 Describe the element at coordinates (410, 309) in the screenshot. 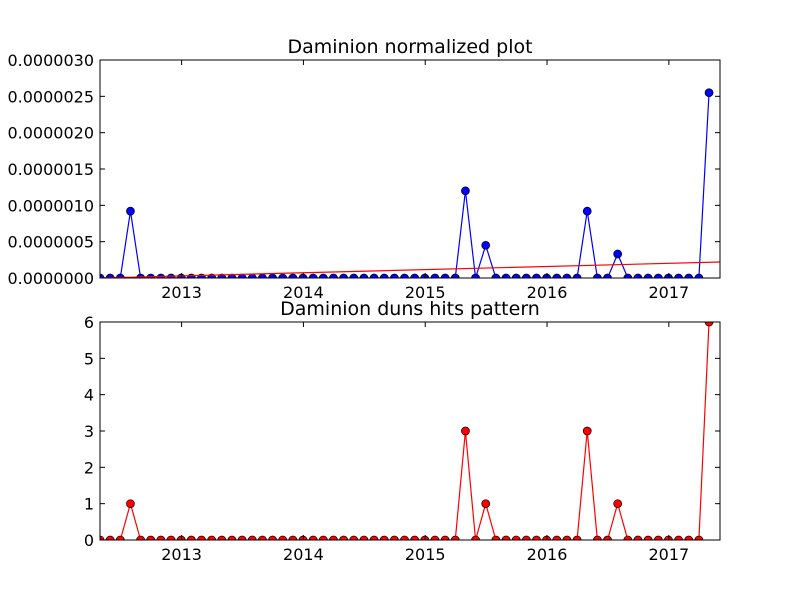

I see `chart-title: Daminion duns hits pattern` at that location.